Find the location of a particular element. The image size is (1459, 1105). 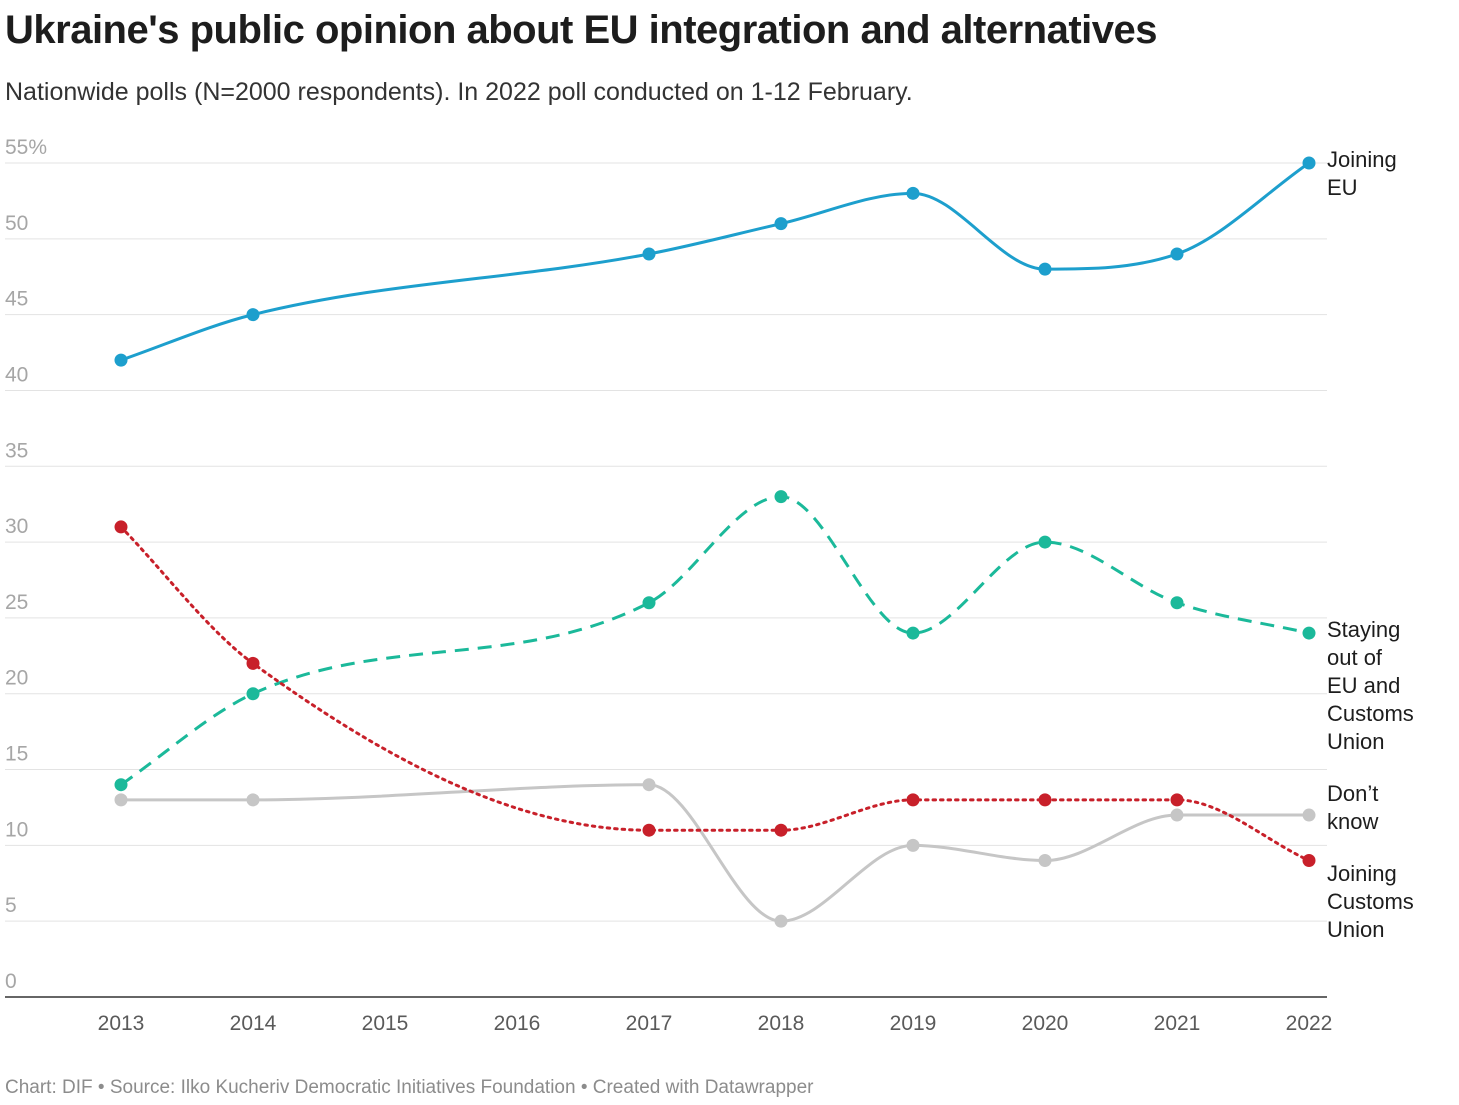

series-label-line: out of is located at coordinates (1355, 657).